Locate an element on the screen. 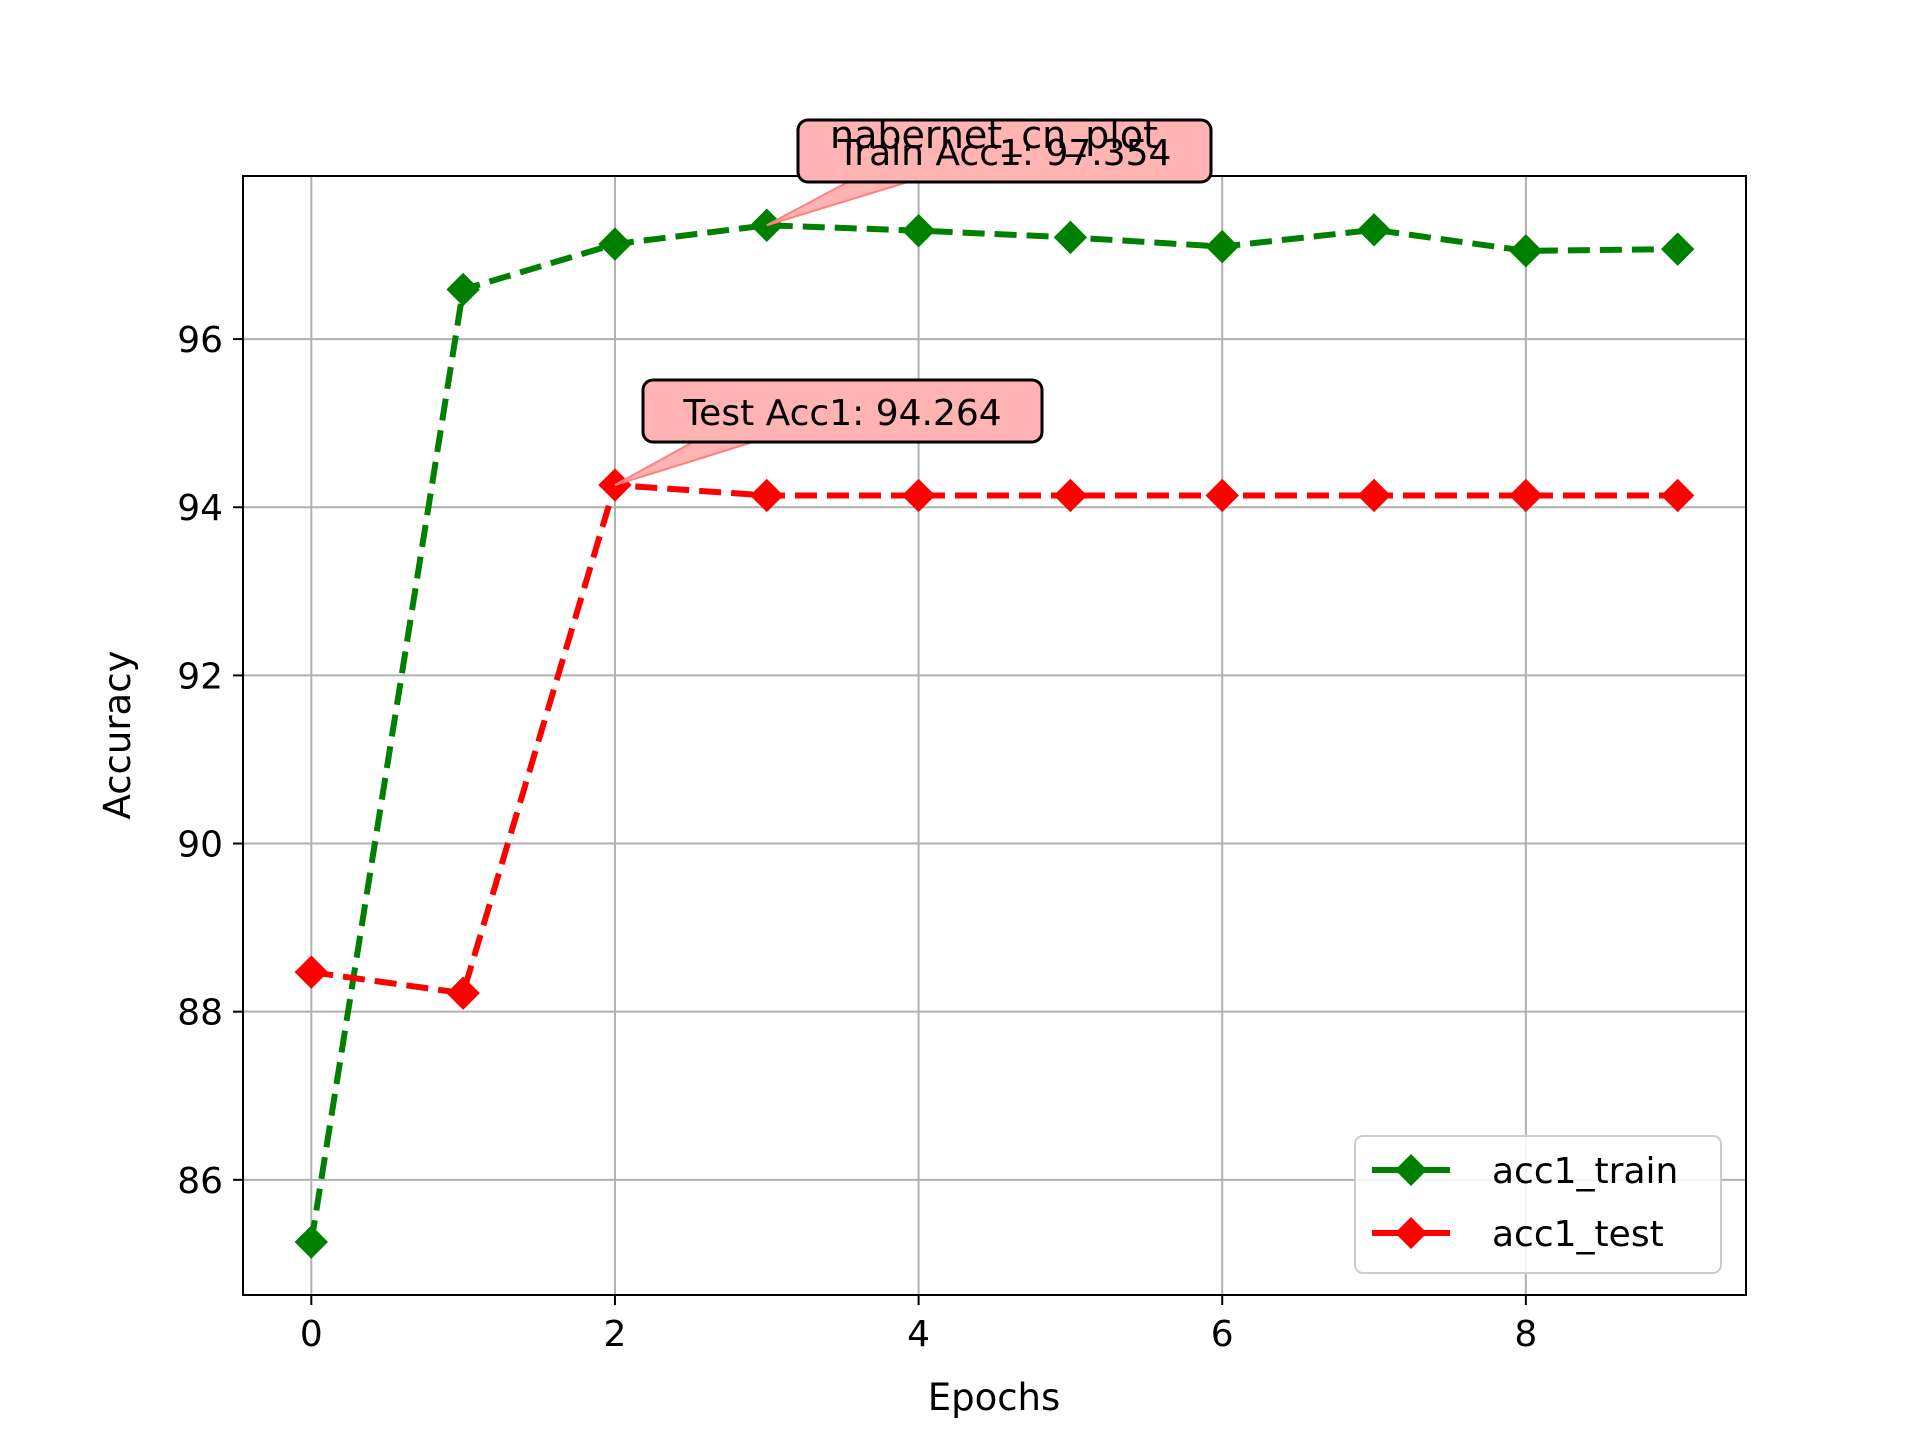 This screenshot has height=1440, width=1920. y-tick-label: 86 is located at coordinates (200, 1181).